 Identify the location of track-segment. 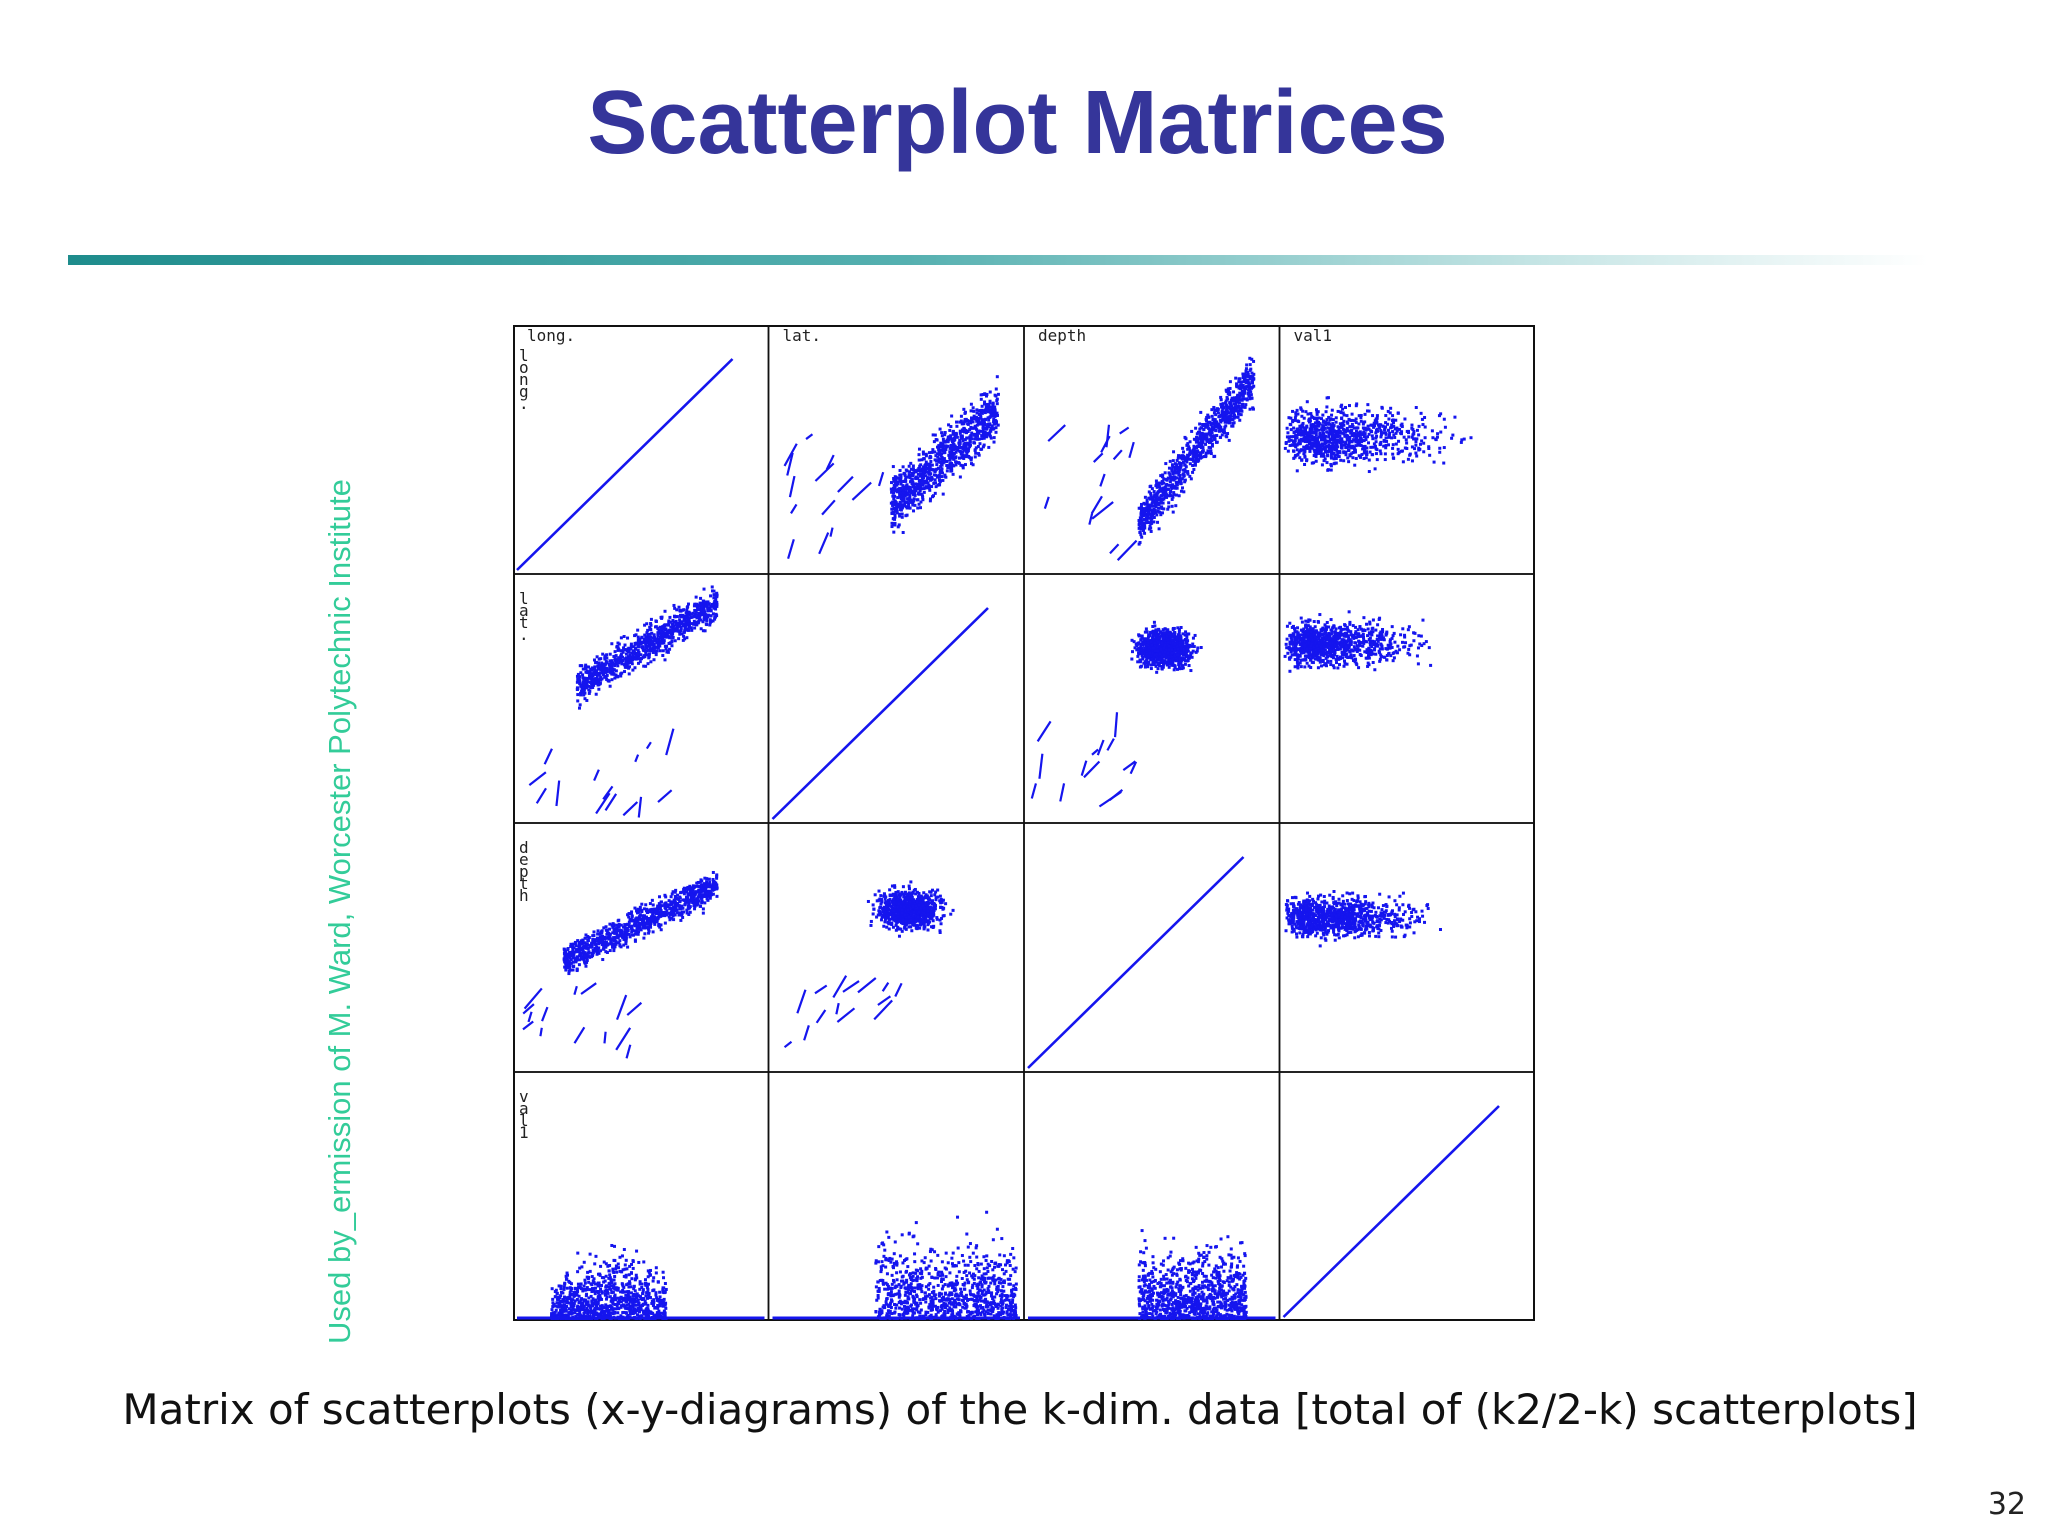
(1124, 430).